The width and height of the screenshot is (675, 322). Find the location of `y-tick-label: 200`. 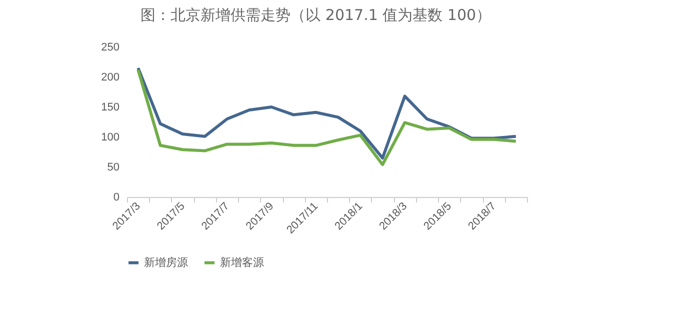

y-tick-label: 200 is located at coordinates (110, 78).